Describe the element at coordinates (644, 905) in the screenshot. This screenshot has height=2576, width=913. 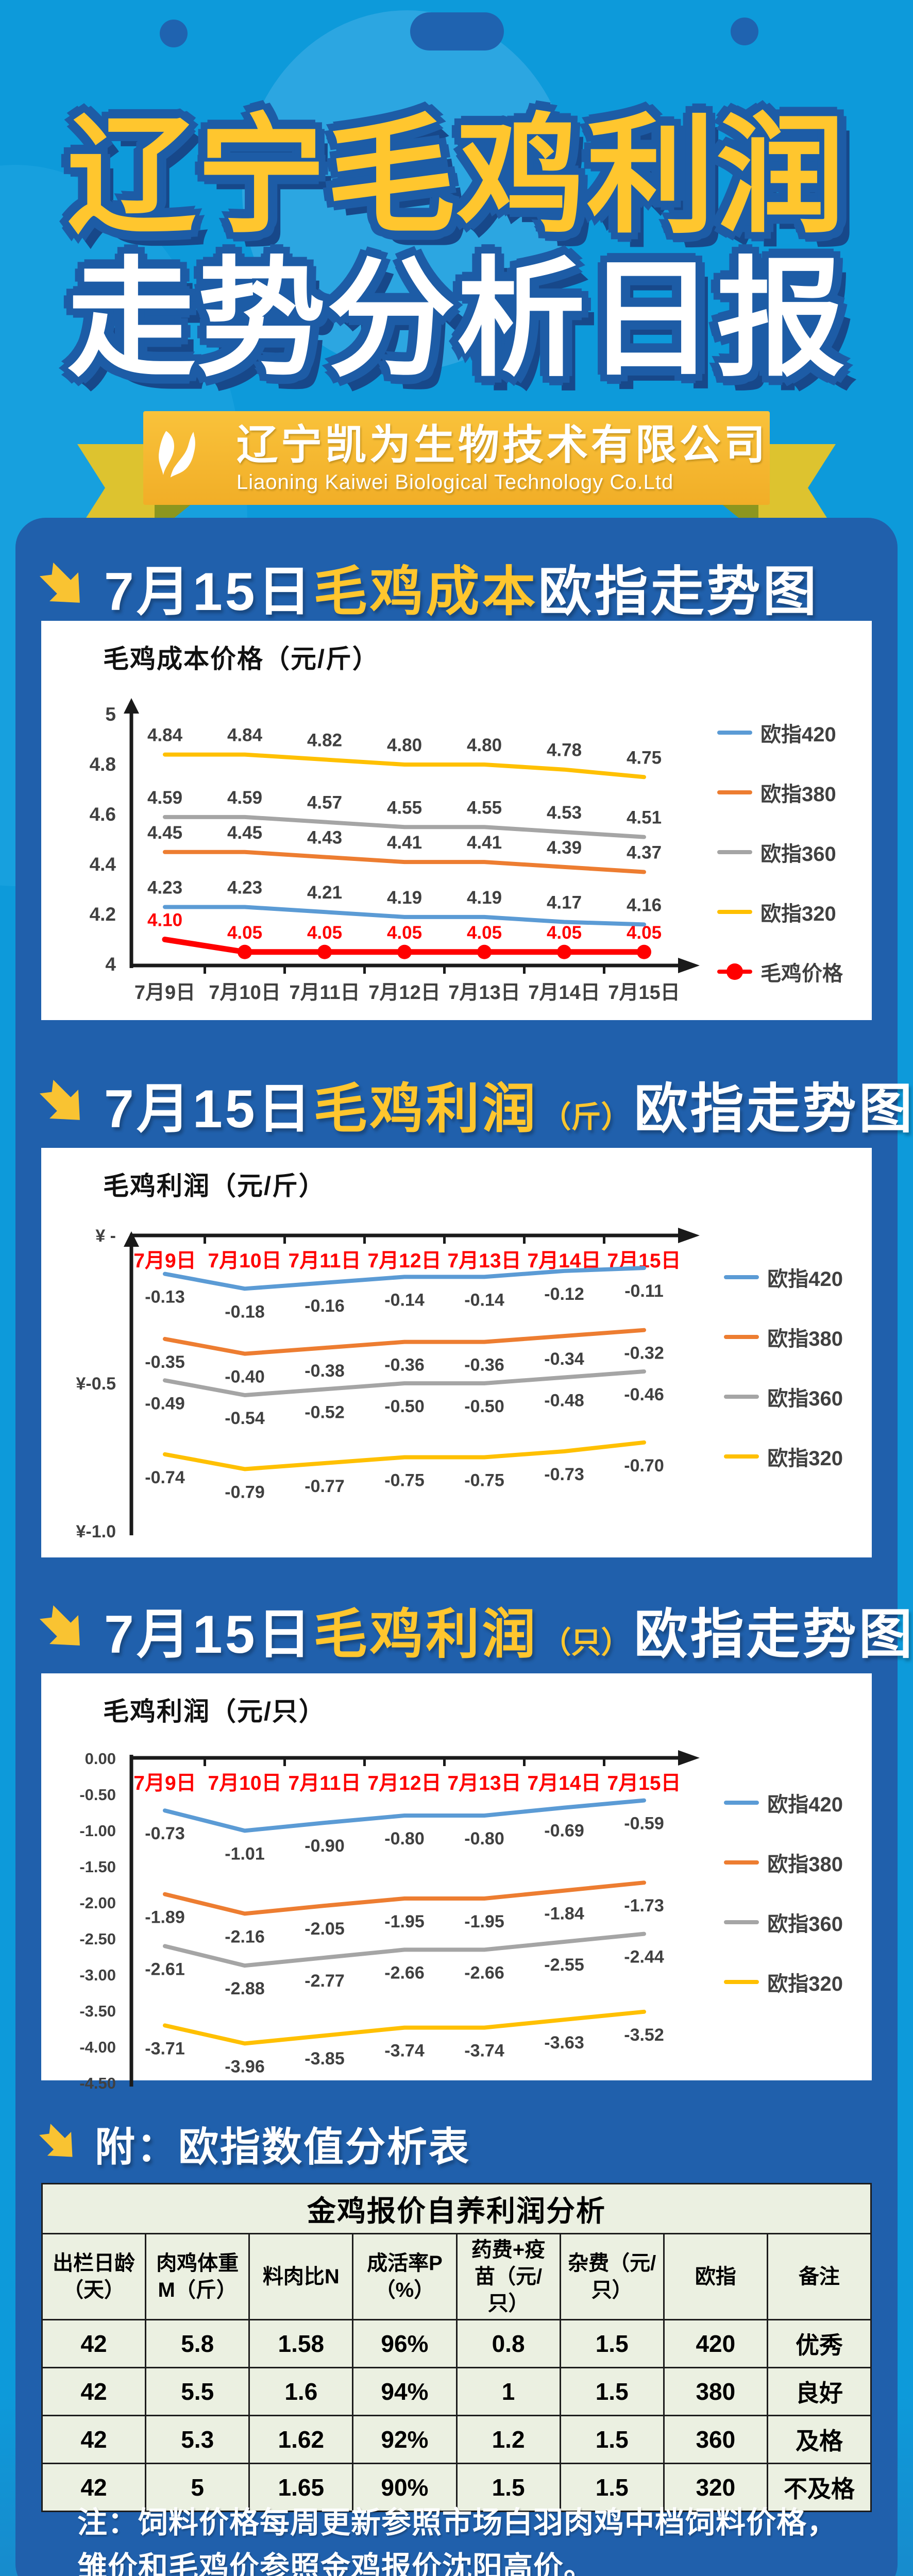
I see `svg-text: 4.16` at that location.